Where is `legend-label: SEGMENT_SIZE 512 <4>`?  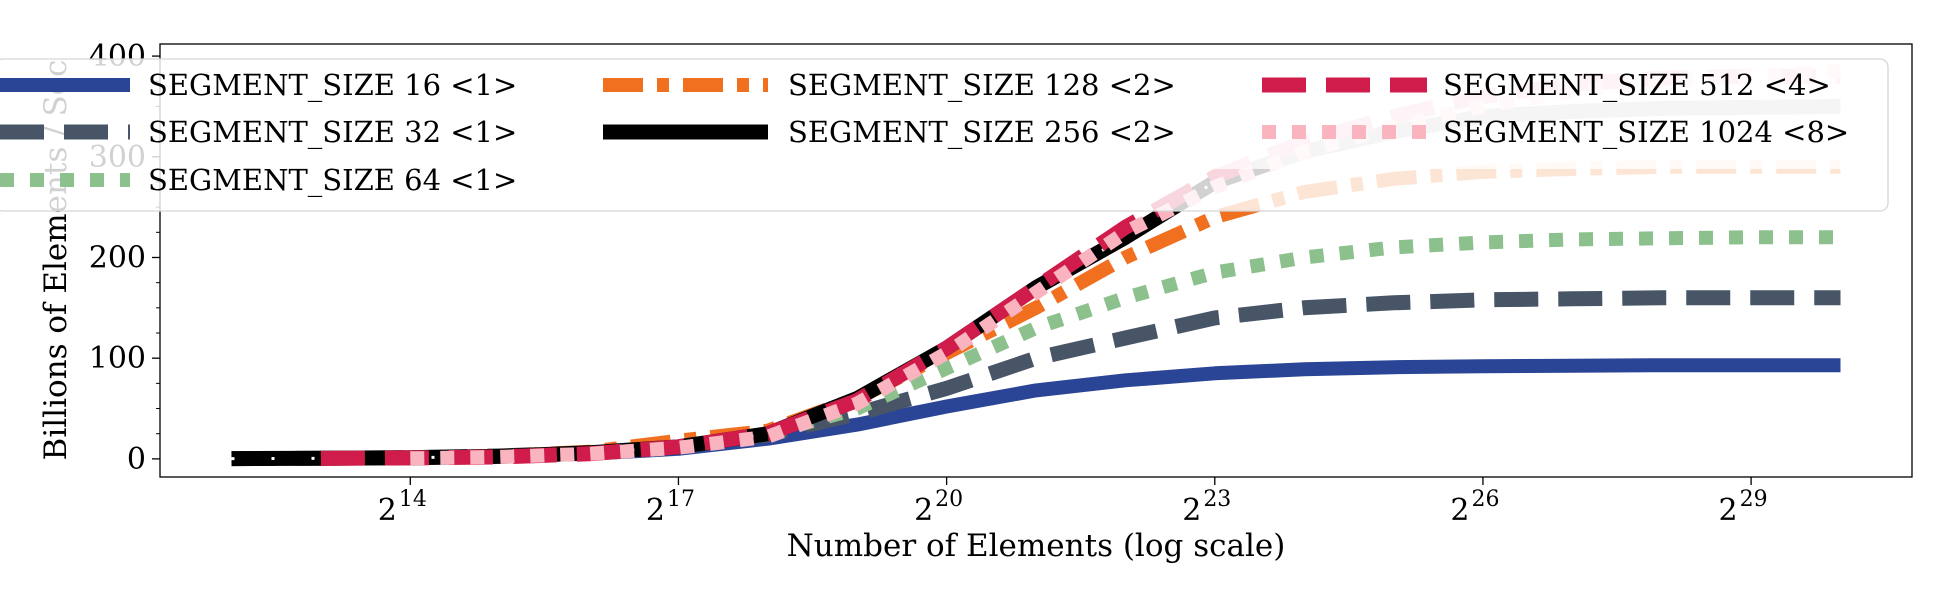
legend-label: SEGMENT_SIZE 512 <4> is located at coordinates (1637, 85).